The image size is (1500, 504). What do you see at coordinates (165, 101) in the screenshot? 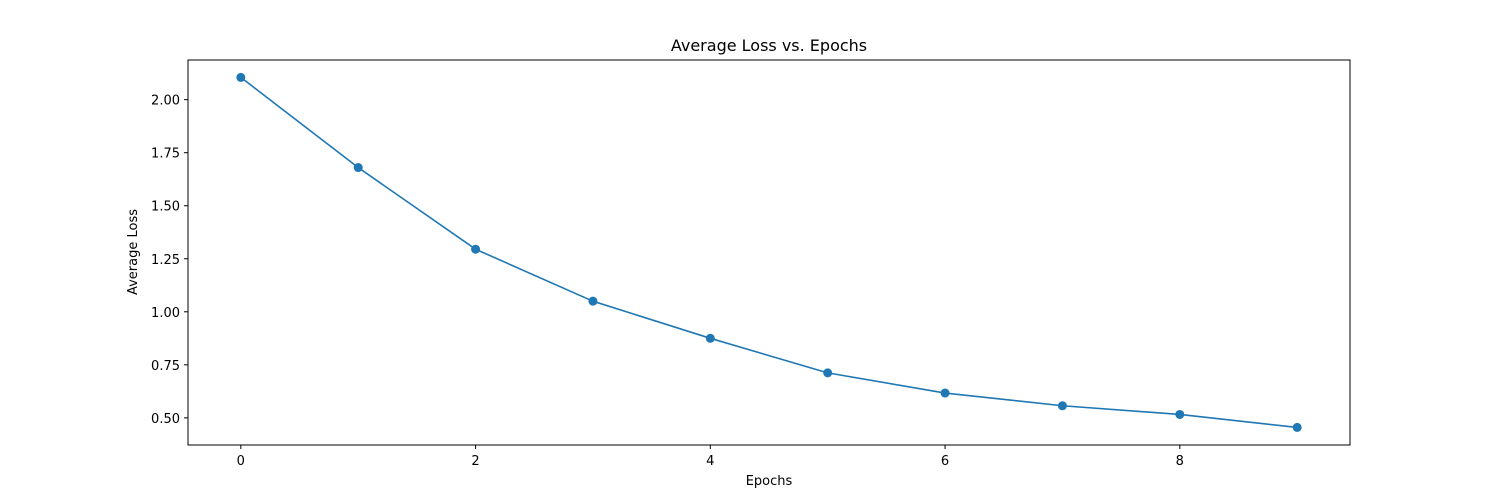
I see `y-tick-label: 2.00` at bounding box center [165, 101].